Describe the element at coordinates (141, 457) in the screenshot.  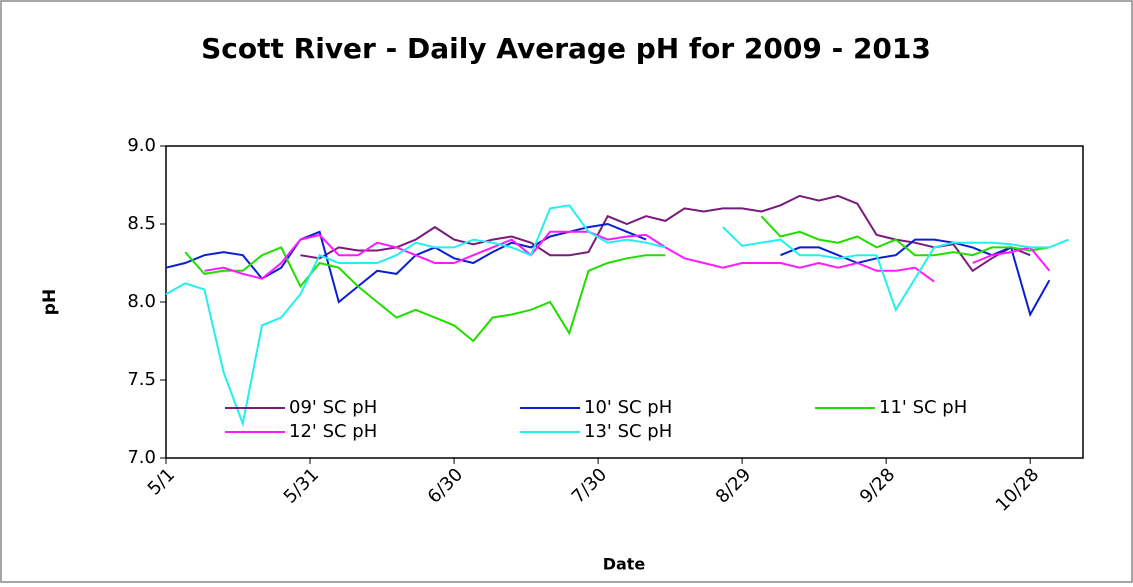
I see `y-tick-label: 7.0` at that location.